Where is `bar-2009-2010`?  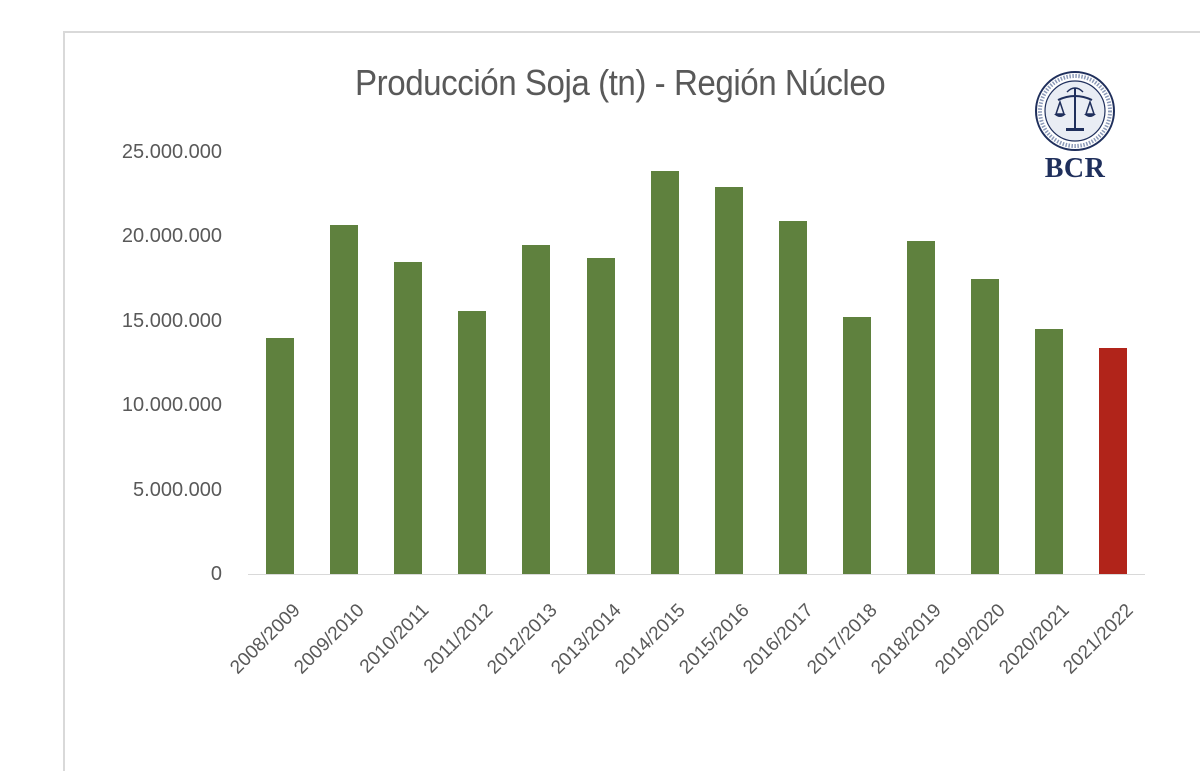
bar-2009-2010 is located at coordinates (344, 399).